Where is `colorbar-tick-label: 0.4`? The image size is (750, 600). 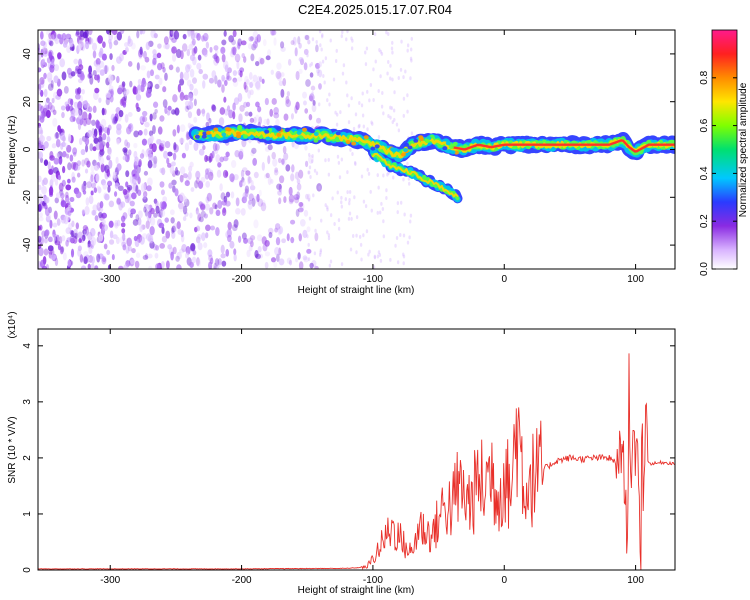 colorbar-tick-label: 0.4 is located at coordinates (704, 173).